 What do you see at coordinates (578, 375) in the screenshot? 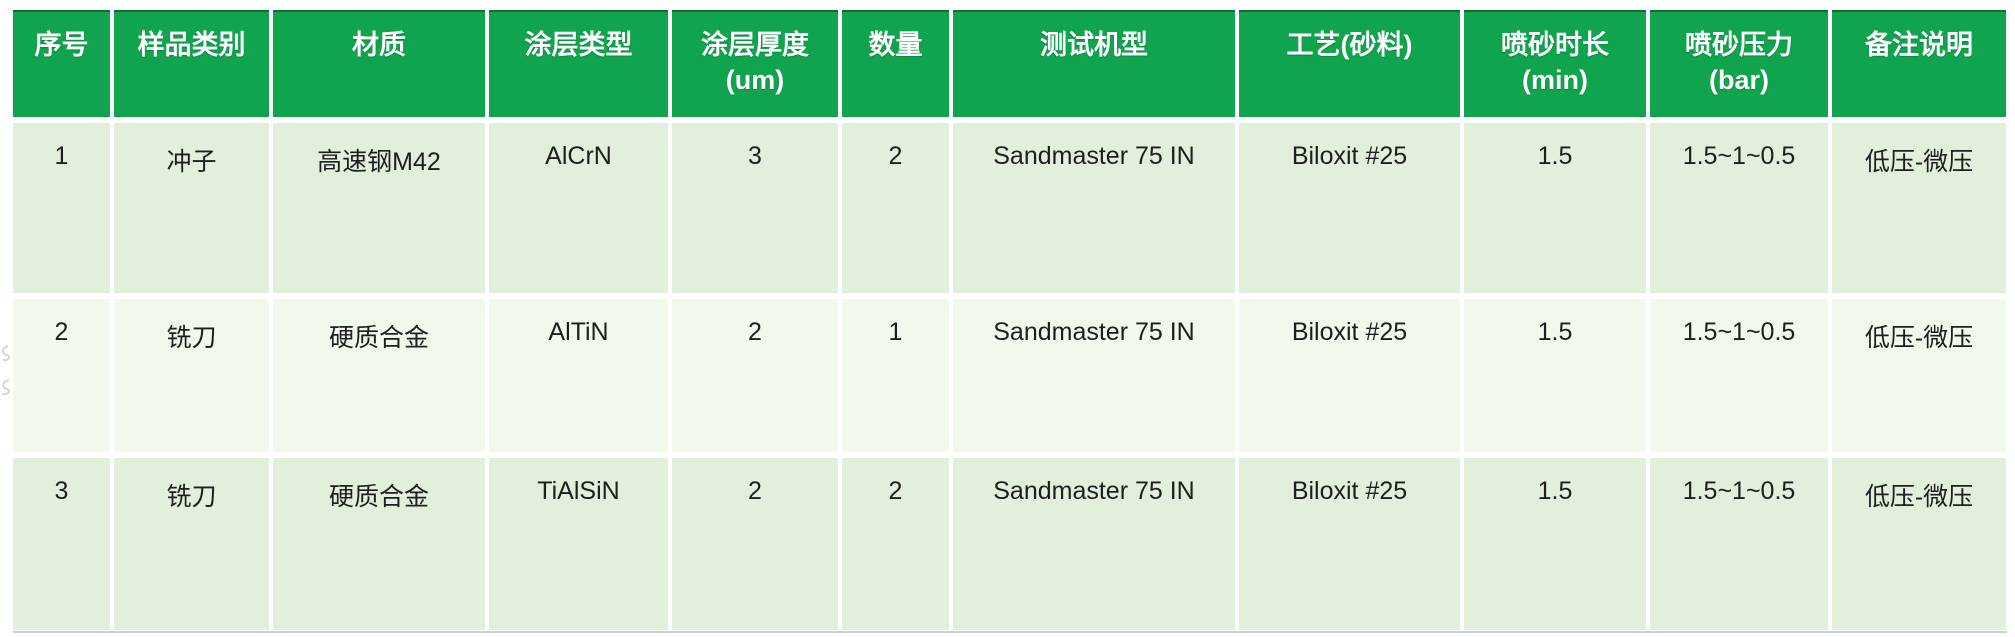
I see `cell-coating-type: AlTiN` at bounding box center [578, 375].